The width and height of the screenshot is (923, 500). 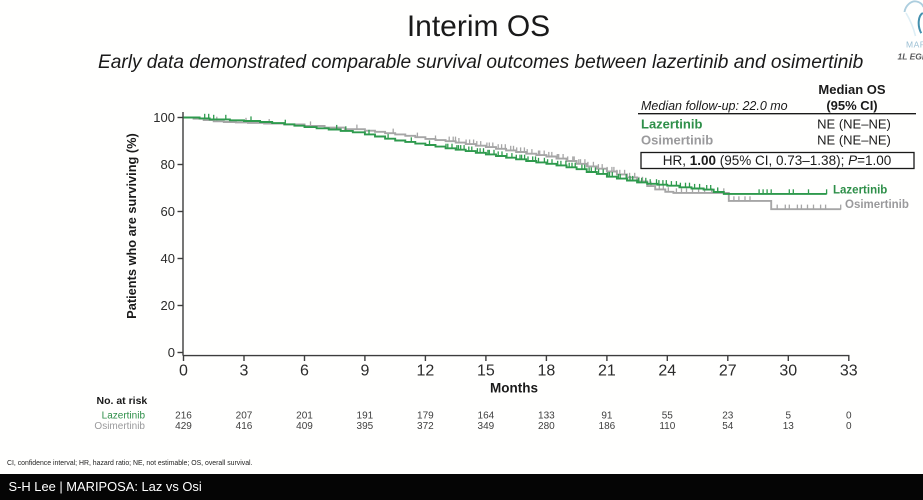 I want to click on svg-text: Median follow-up: 22.0 mo, so click(x=714, y=106).